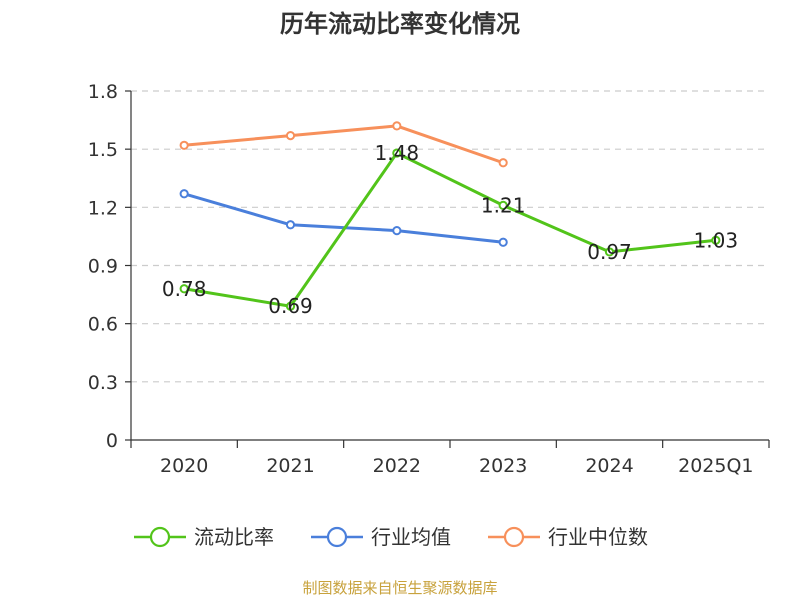  I want to click on legend-item-0: 流动比率, so click(204, 537).